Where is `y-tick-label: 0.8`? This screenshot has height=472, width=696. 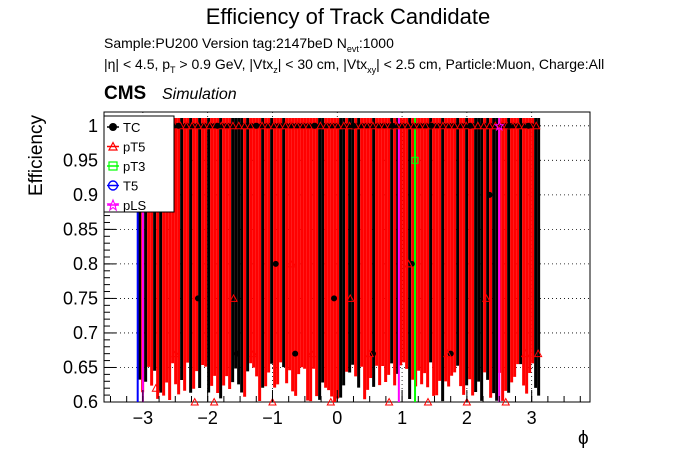 y-tick-label: 0.8 is located at coordinates (85, 264).